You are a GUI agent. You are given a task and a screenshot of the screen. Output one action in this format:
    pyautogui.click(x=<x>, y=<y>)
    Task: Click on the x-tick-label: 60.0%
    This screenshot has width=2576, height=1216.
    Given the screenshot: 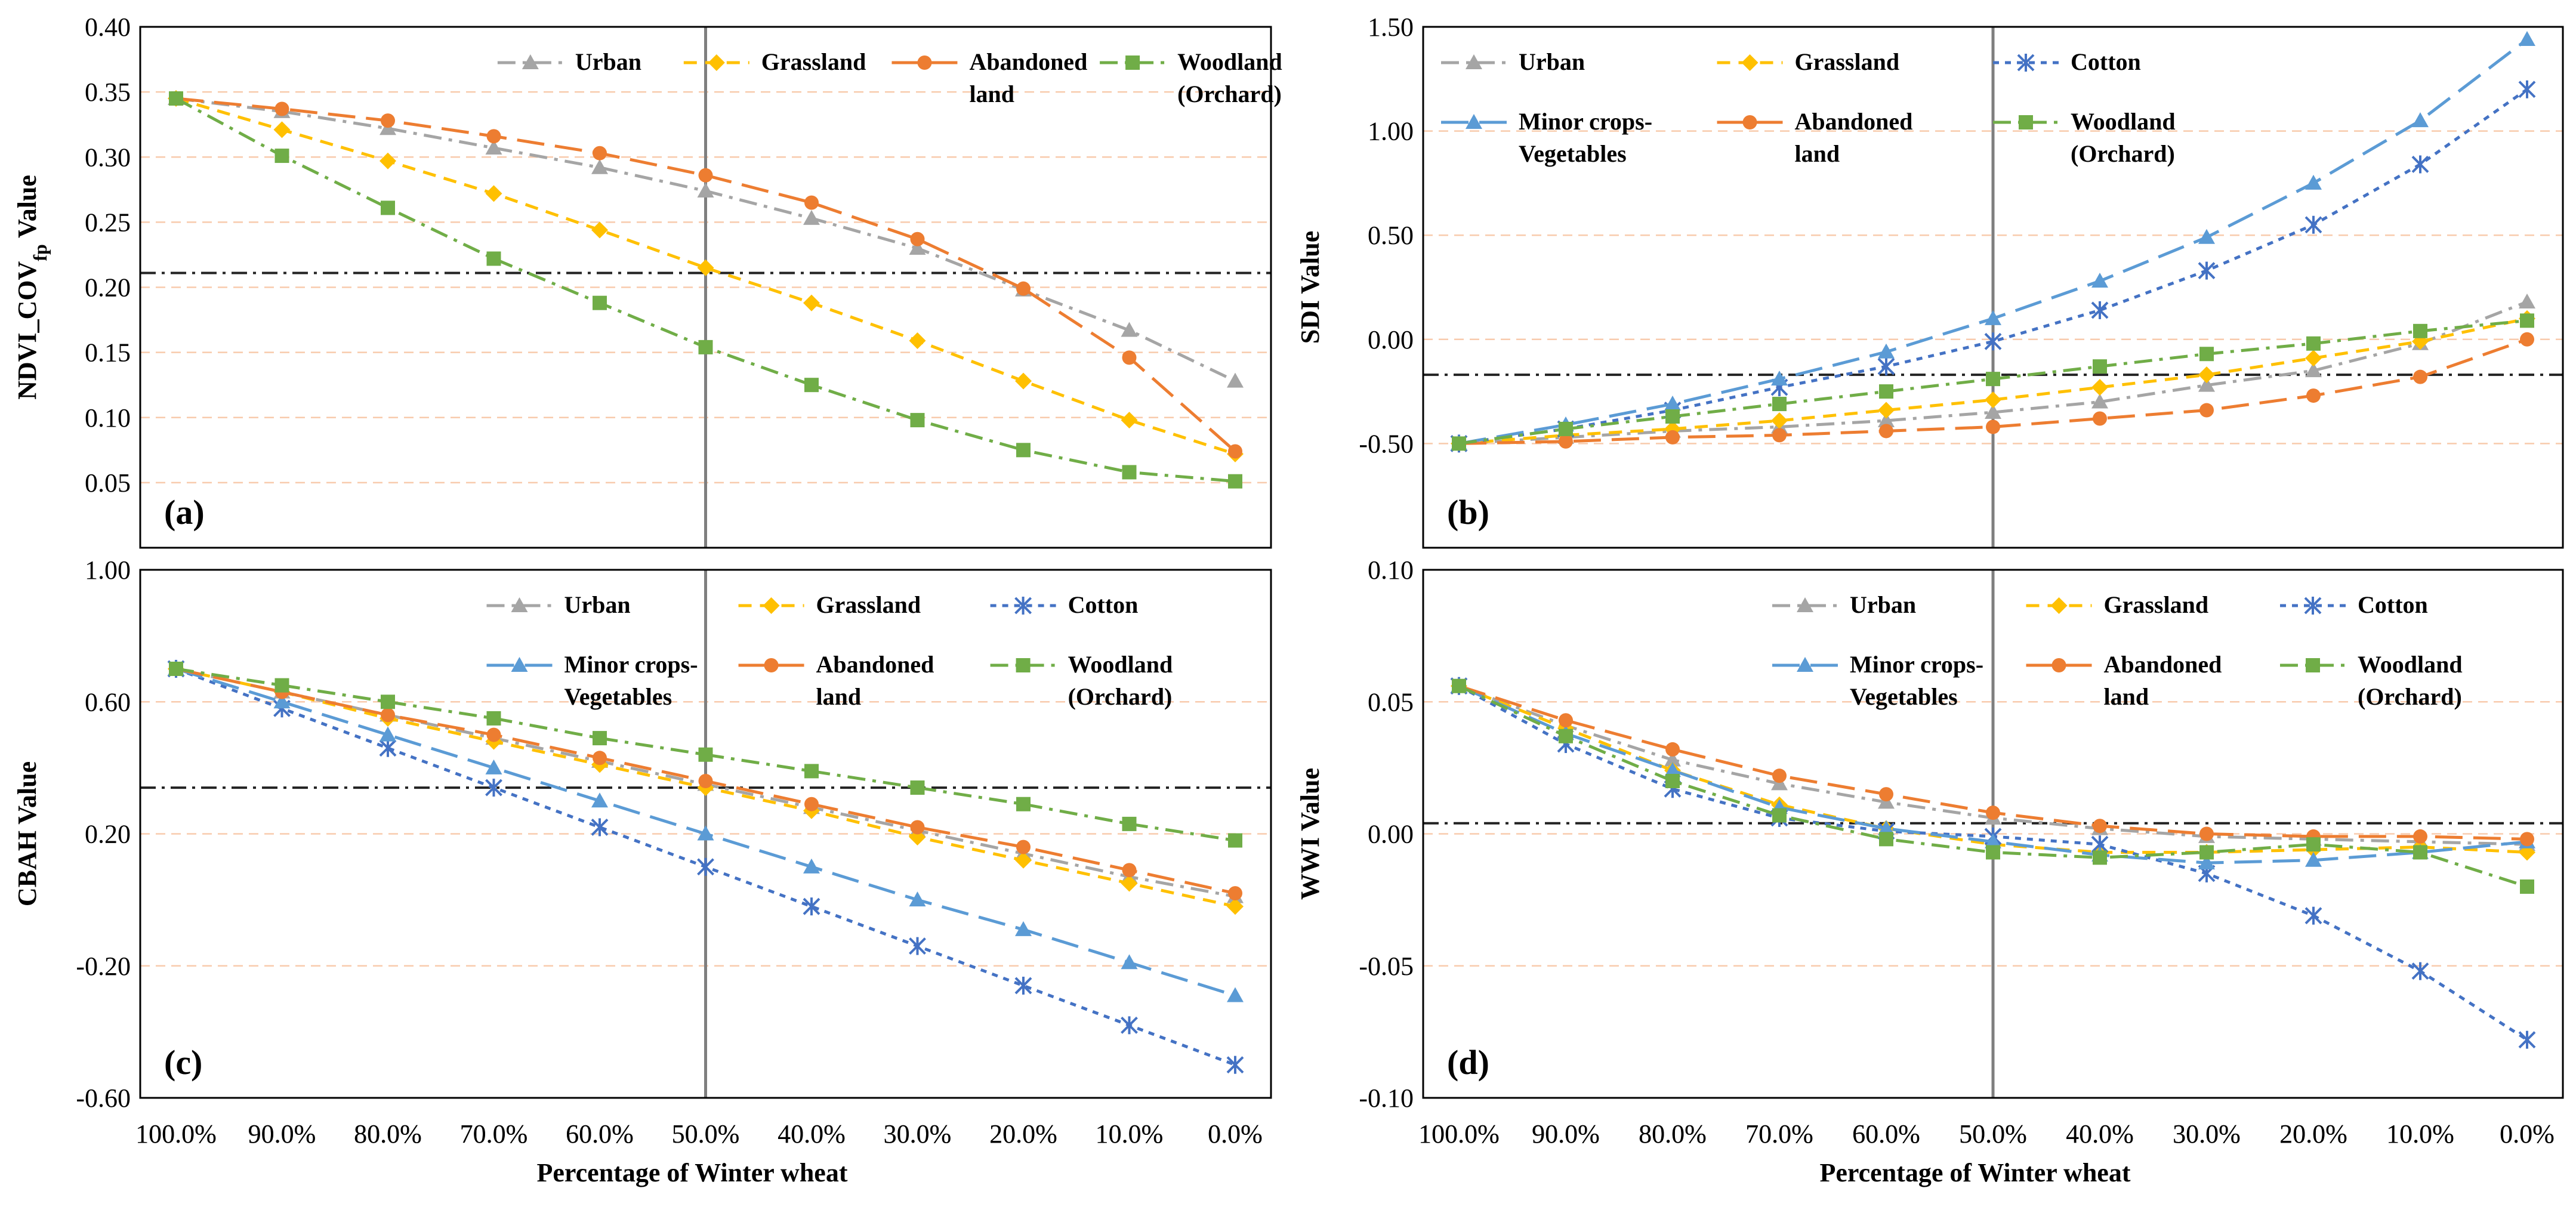 What is the action you would take?
    pyautogui.click(x=600, y=1134)
    